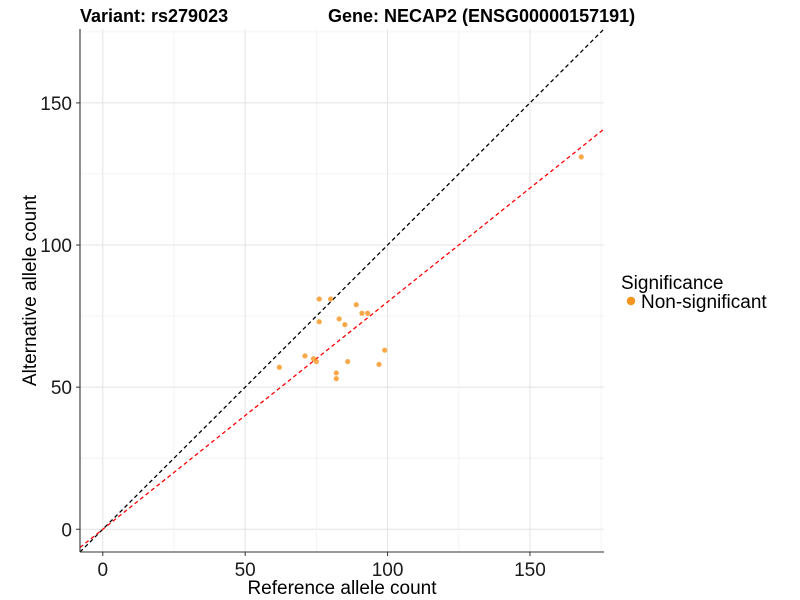 Image resolution: width=800 pixels, height=600 pixels. I want to click on x-axis-title: Reference allele count, so click(342, 588).